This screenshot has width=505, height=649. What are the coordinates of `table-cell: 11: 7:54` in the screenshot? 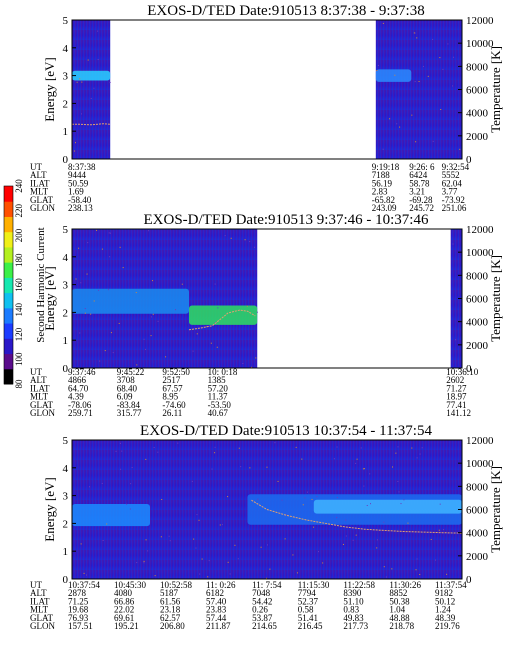 It's located at (267, 585).